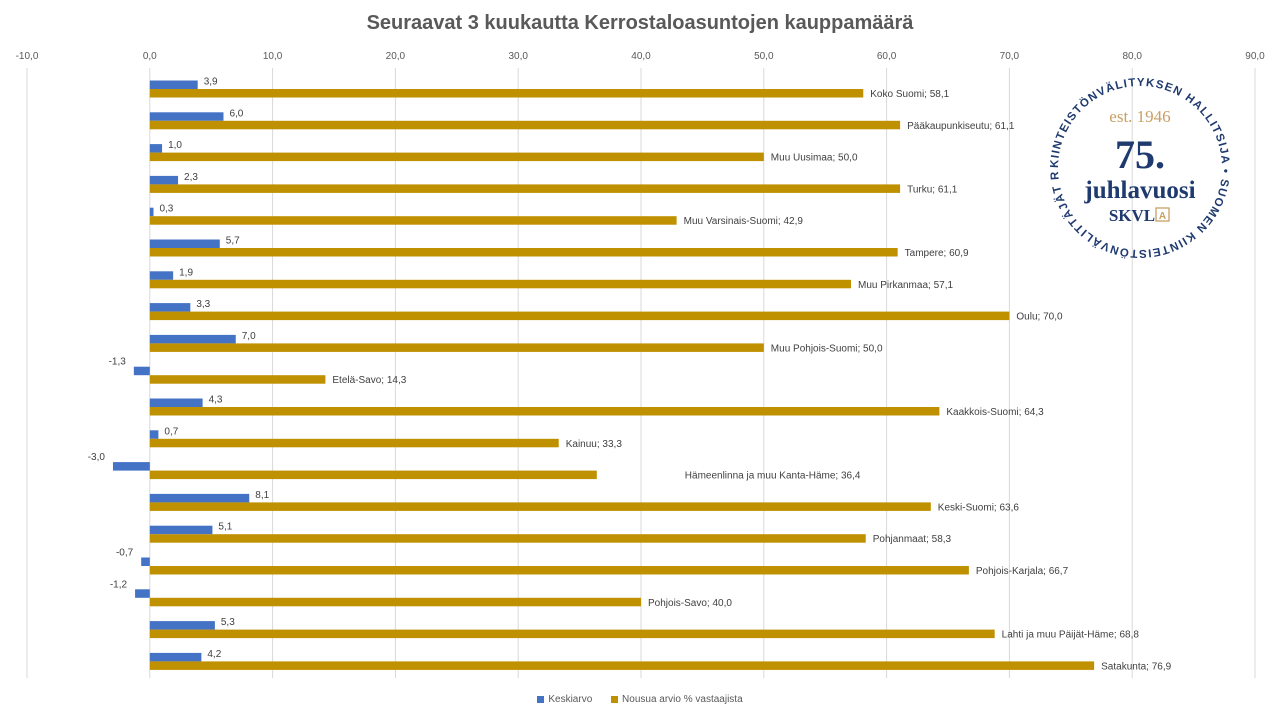 Image resolution: width=1280 pixels, height=720 pixels. What do you see at coordinates (203, 304) in the screenshot?
I see `data-label-keskiarvo: 3,3` at bounding box center [203, 304].